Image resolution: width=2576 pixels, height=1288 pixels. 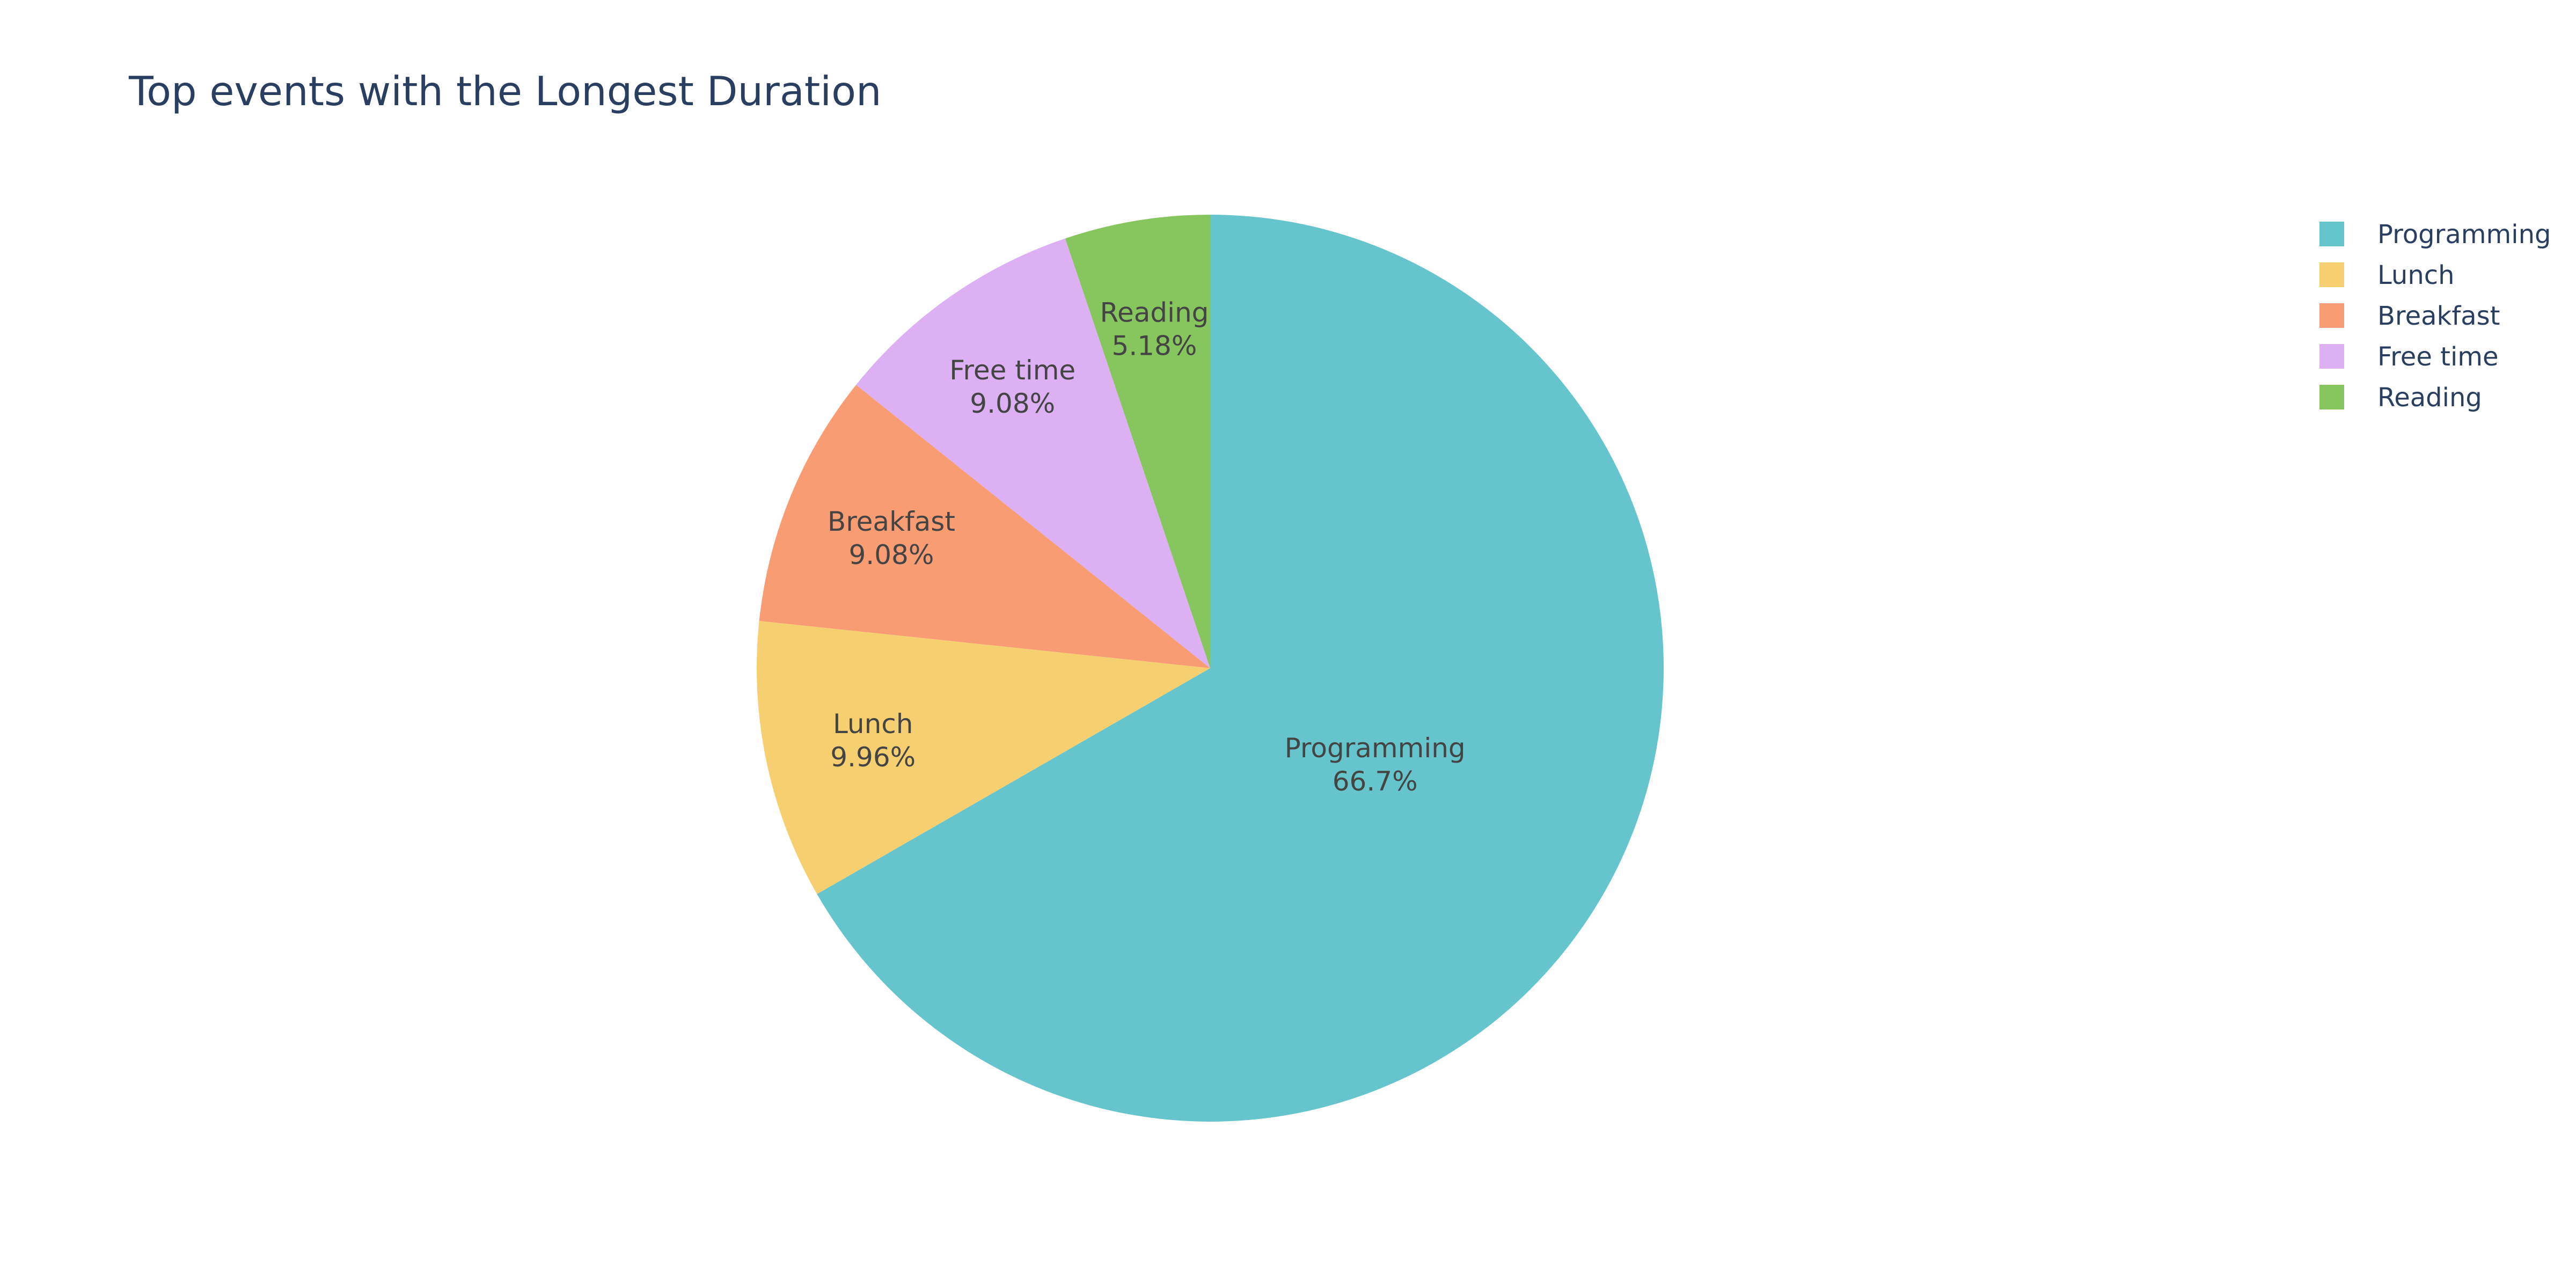 I want to click on slice-label-lunch: Lunch, so click(x=873, y=724).